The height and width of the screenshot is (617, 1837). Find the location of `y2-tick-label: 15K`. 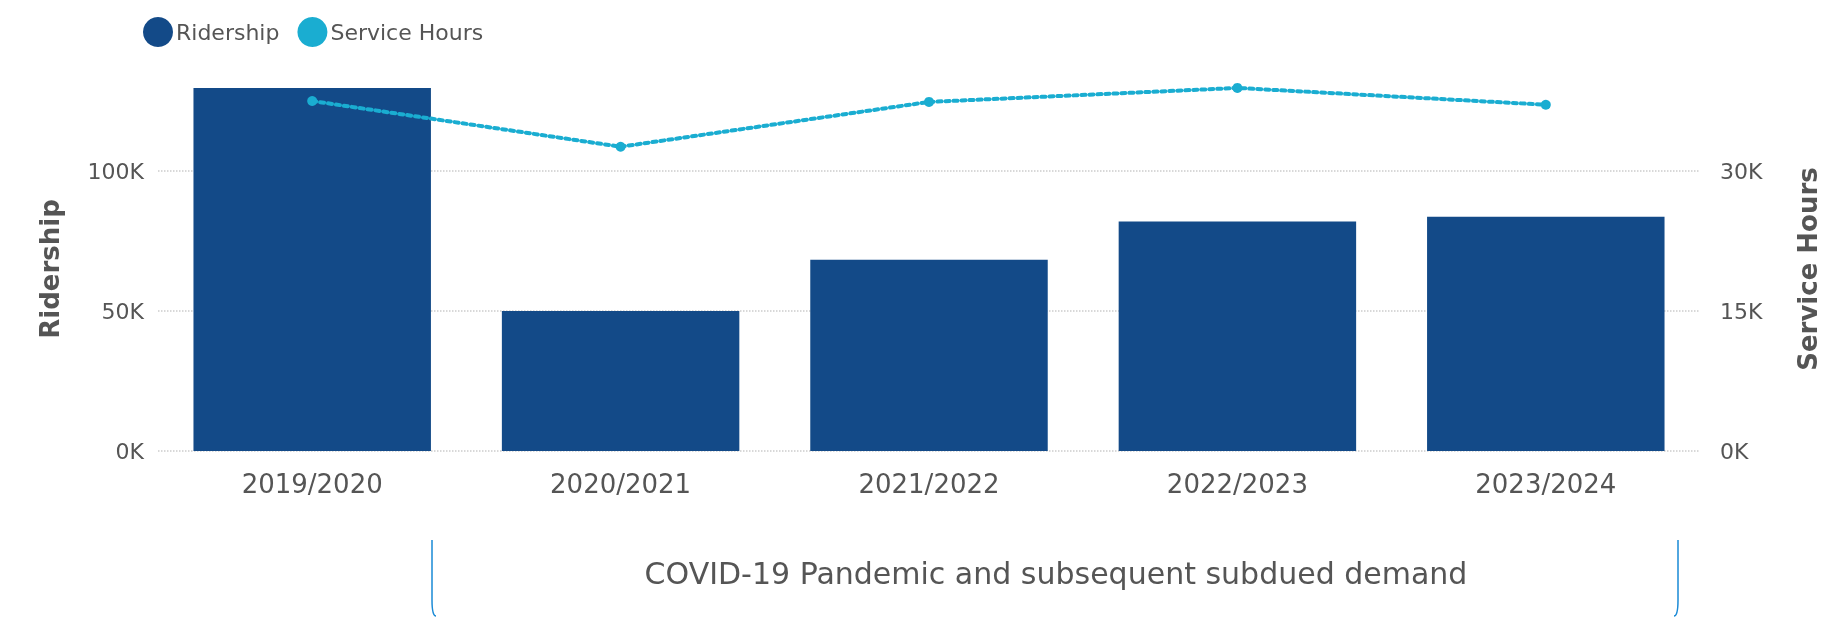

y2-tick-label: 15K is located at coordinates (1741, 311).